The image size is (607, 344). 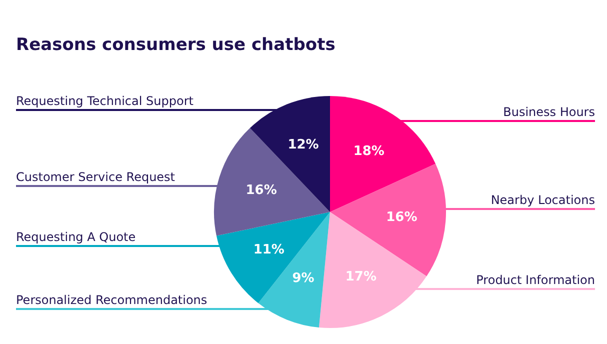 What do you see at coordinates (368, 151) in the screenshot?
I see `data-label: 18%` at bounding box center [368, 151].